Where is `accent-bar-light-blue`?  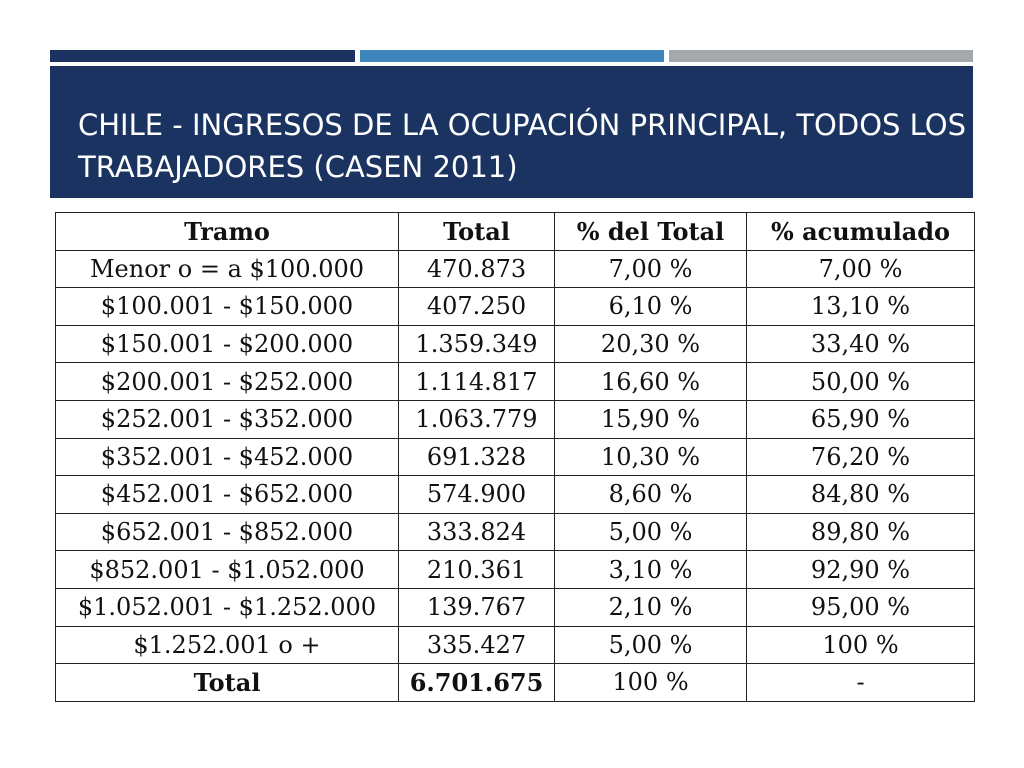
accent-bar-light-blue is located at coordinates (512, 56).